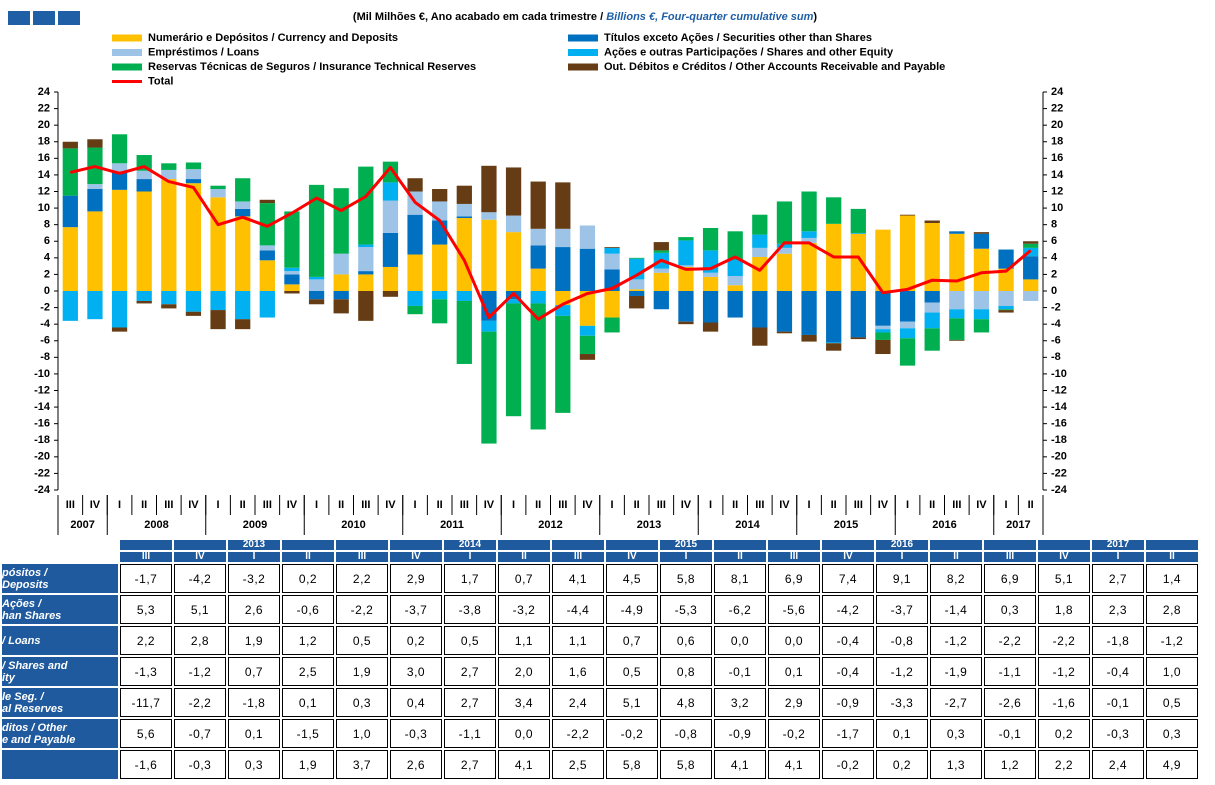 The height and width of the screenshot is (785, 1215). I want to click on y-tick-label: 24, so click(44, 92).